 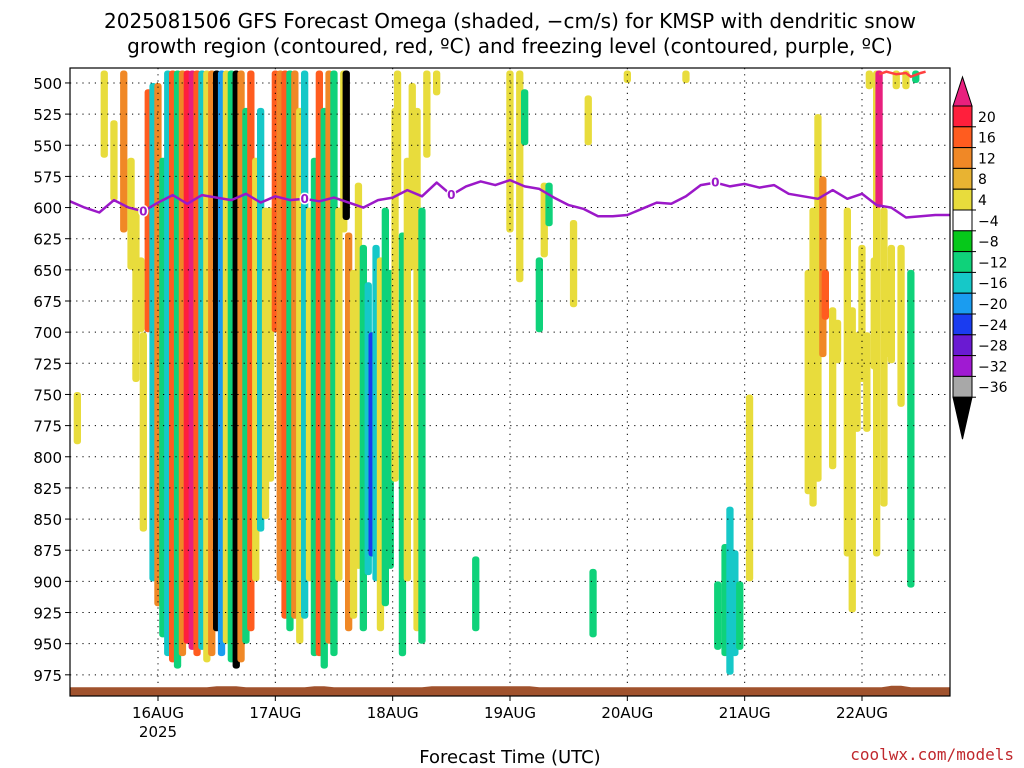 What do you see at coordinates (47, 302) in the screenshot?
I see `y-tick-label: 675` at bounding box center [47, 302].